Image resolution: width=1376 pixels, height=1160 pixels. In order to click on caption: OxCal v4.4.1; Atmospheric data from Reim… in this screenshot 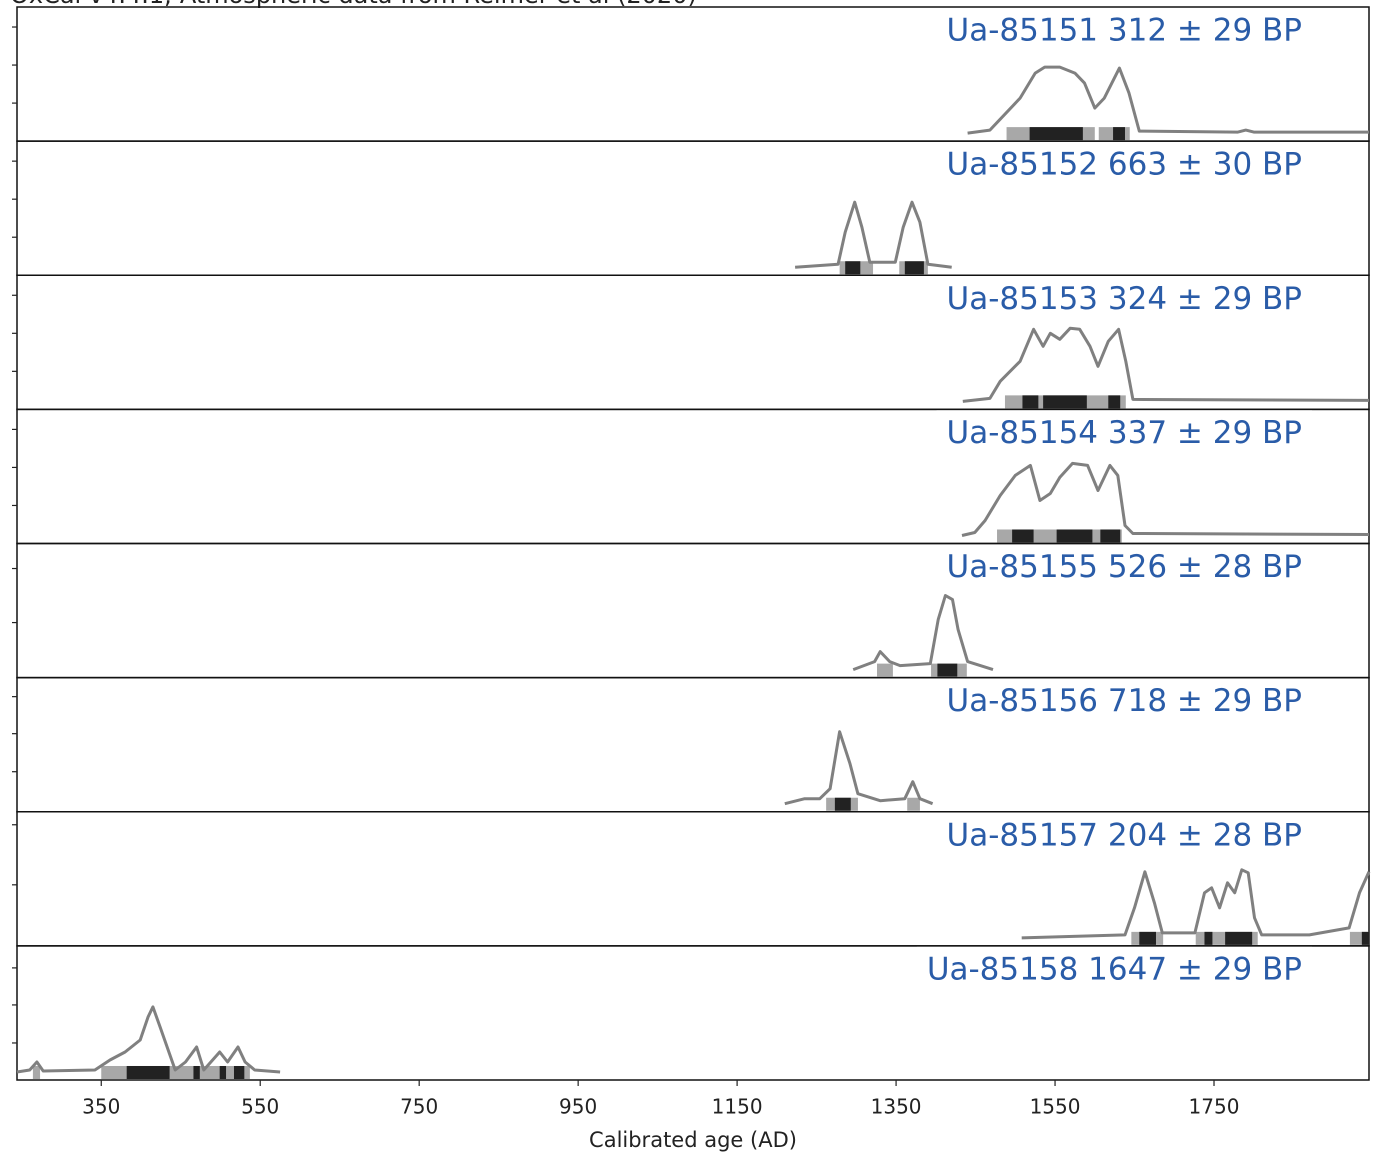, I will do `click(353, 4)`.